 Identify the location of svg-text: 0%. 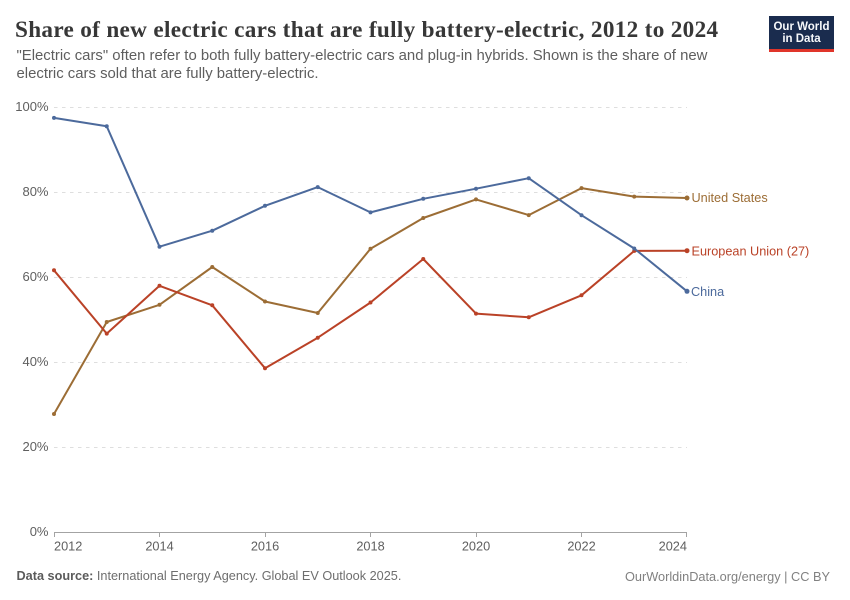
(39, 531).